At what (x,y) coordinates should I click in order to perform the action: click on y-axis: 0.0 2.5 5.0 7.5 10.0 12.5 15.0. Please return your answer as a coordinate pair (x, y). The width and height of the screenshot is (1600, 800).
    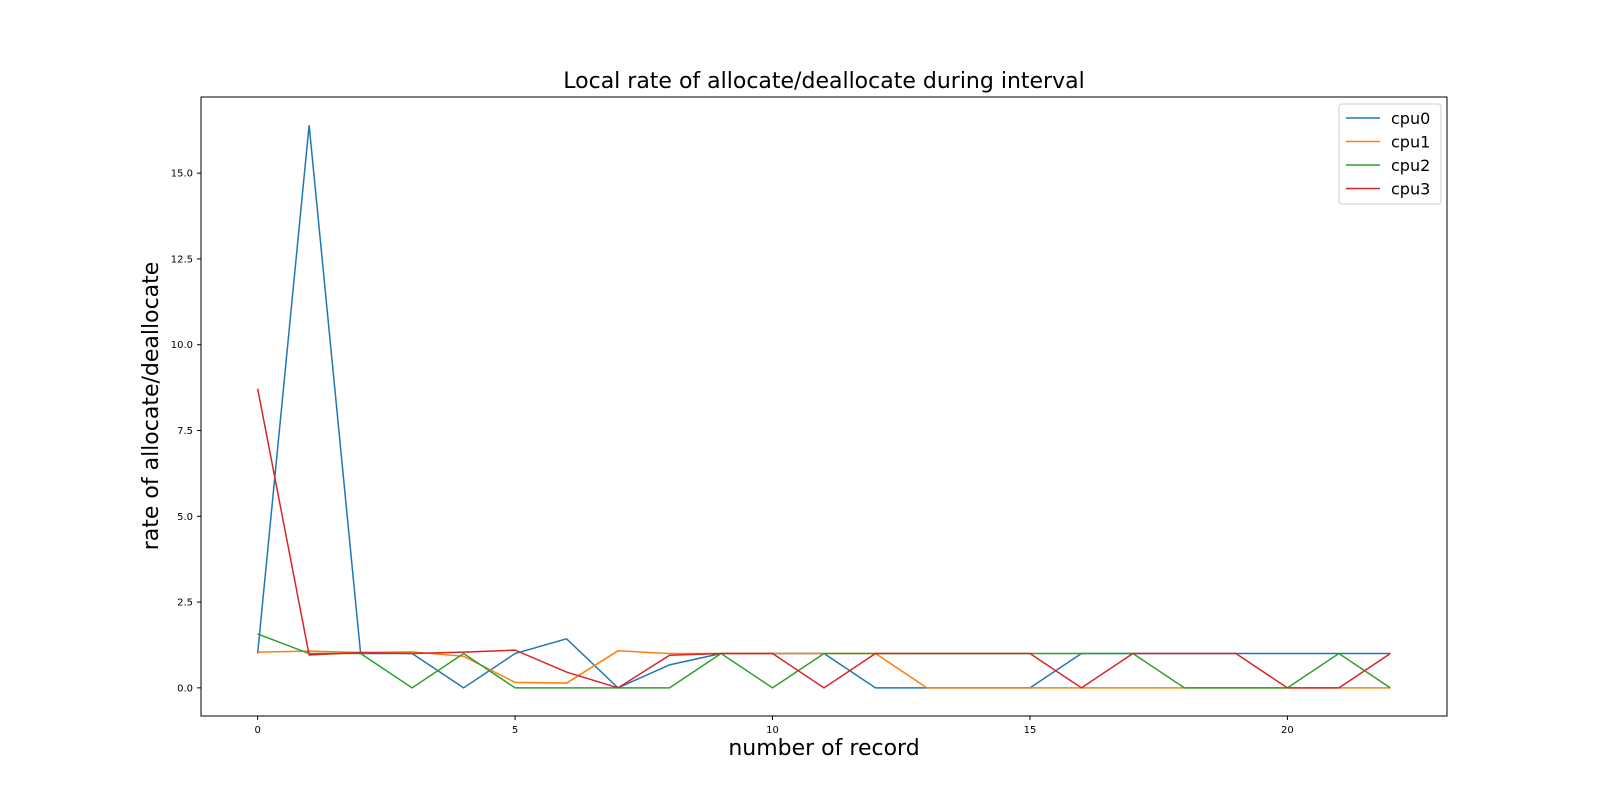
    Looking at the image, I should click on (186, 431).